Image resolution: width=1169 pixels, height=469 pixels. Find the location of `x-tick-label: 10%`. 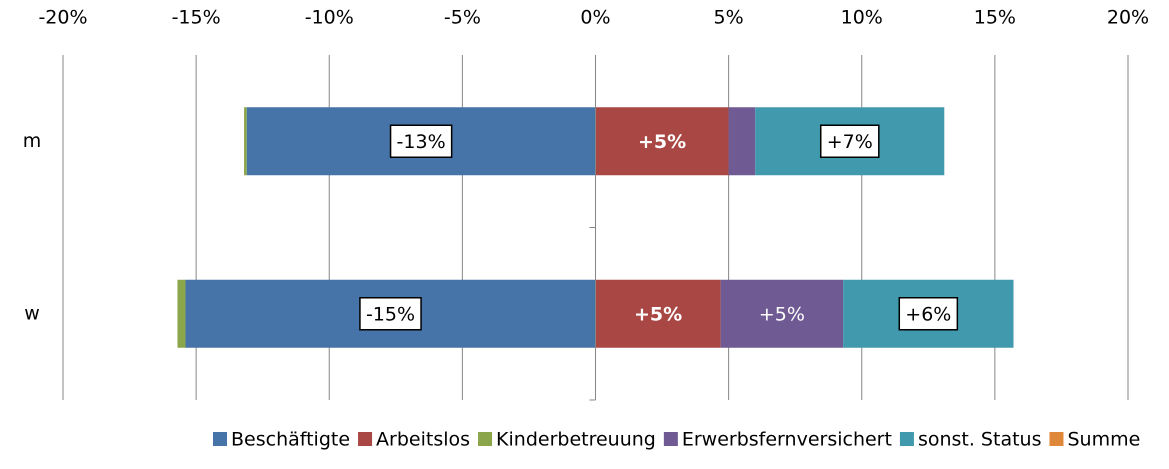

x-tick-label: 10% is located at coordinates (862, 18).